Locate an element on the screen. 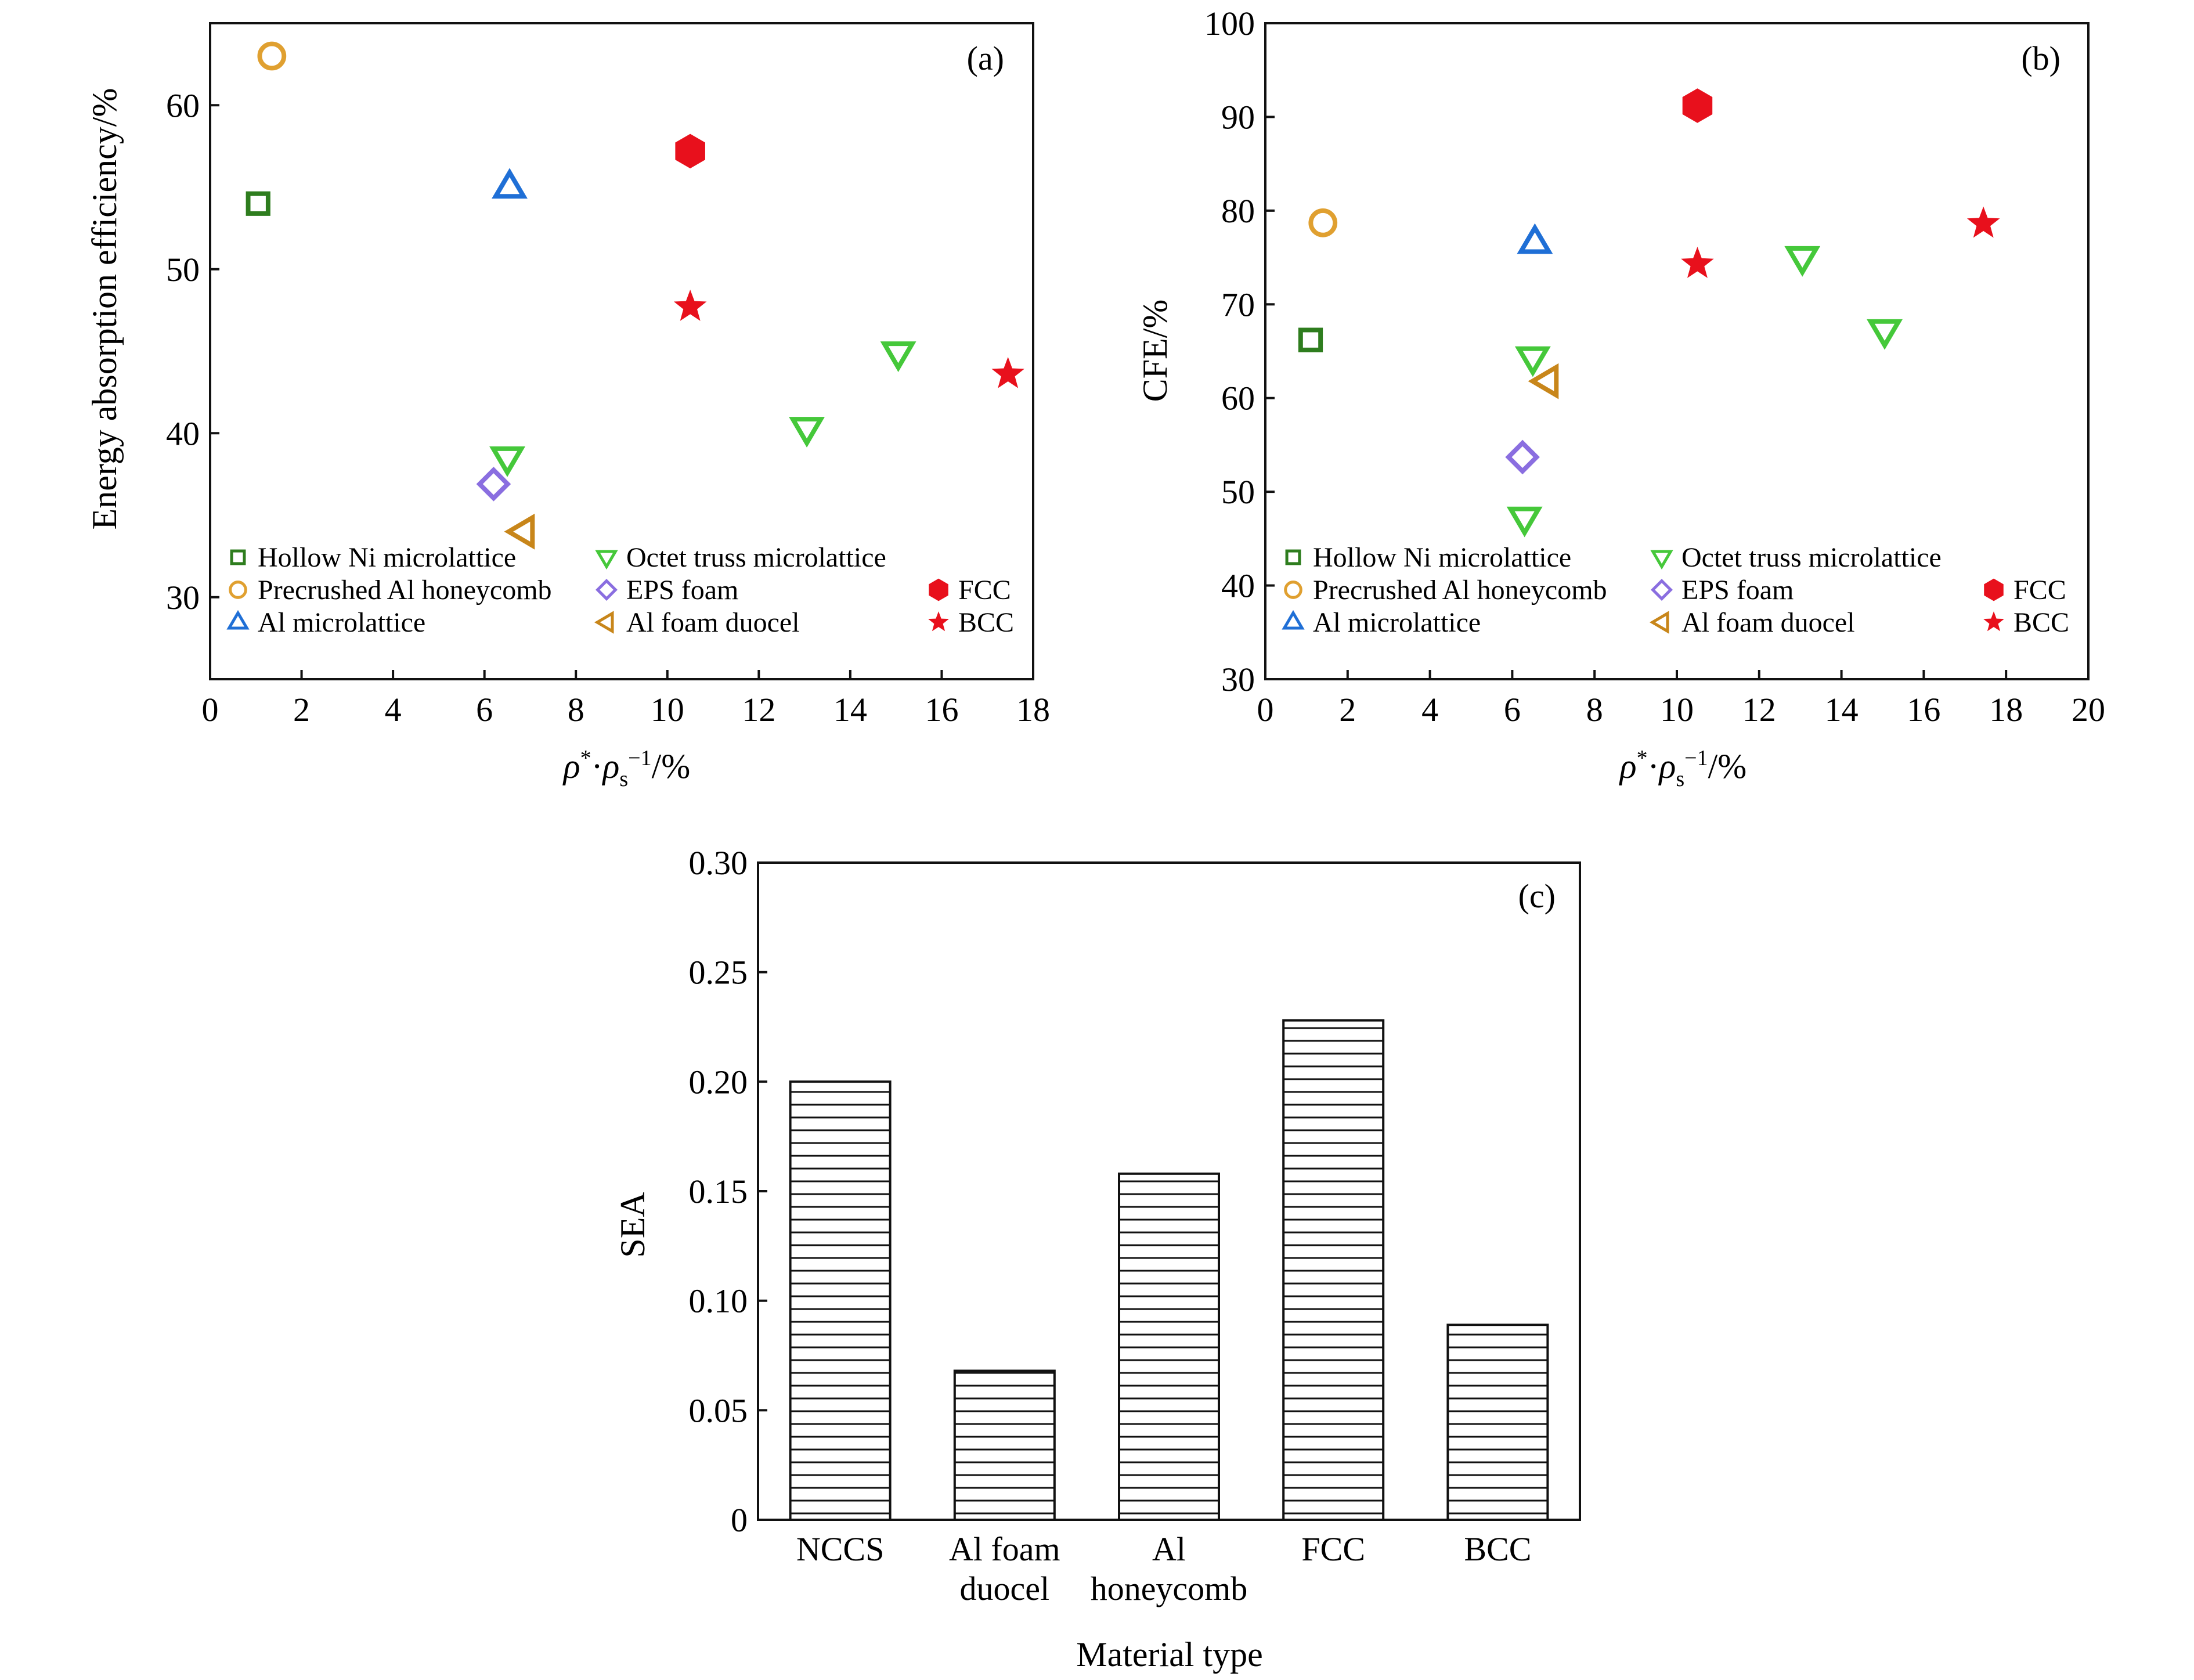  y-tick-label: 0.05 is located at coordinates (718, 1410).